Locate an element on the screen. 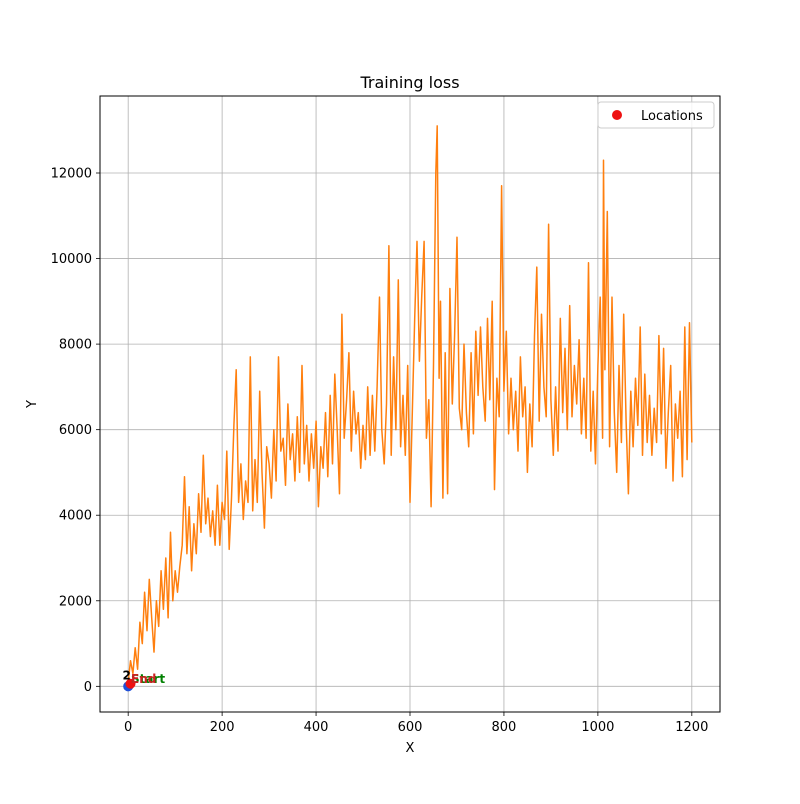 The height and width of the screenshot is (804, 800). legend: Locations is located at coordinates (656, 115).